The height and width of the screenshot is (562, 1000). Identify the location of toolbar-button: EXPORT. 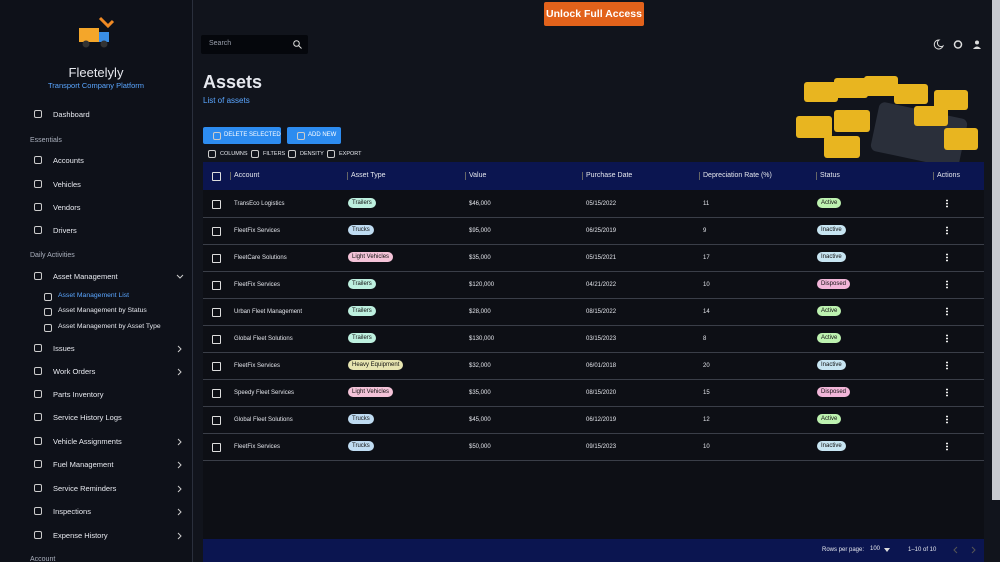
(350, 154).